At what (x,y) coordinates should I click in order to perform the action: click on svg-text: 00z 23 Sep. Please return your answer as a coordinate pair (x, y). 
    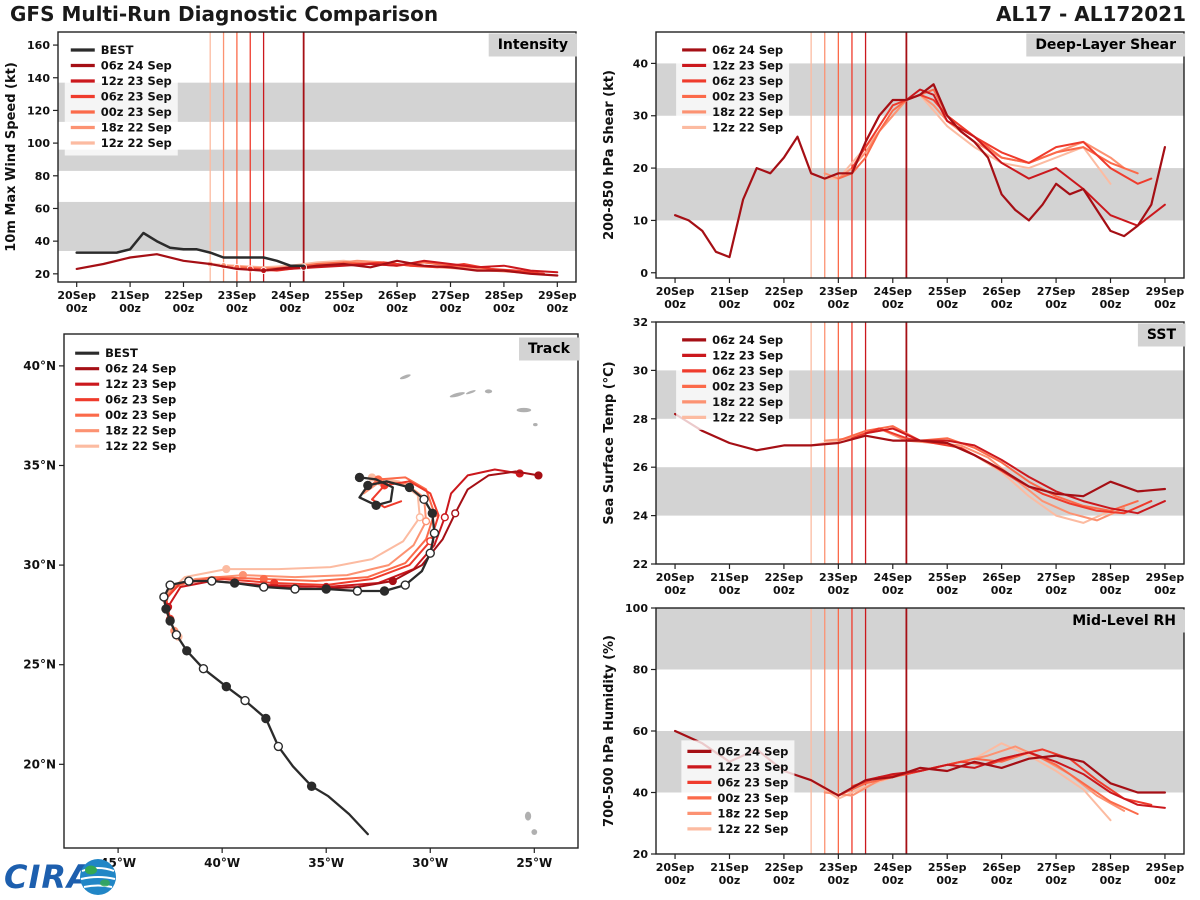
    Looking at the image, I should click on (752, 798).